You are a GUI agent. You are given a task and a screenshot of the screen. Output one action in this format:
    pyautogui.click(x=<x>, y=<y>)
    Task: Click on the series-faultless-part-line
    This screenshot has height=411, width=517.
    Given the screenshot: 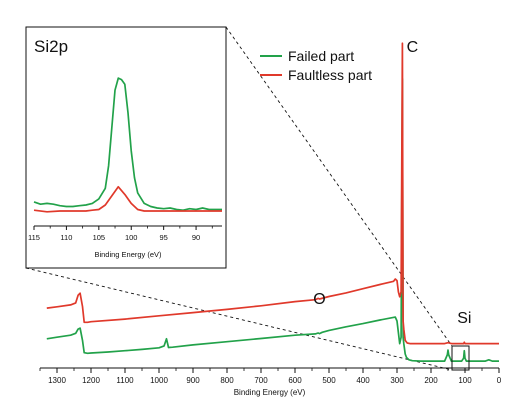 What is the action you would take?
    pyautogui.click(x=127, y=199)
    